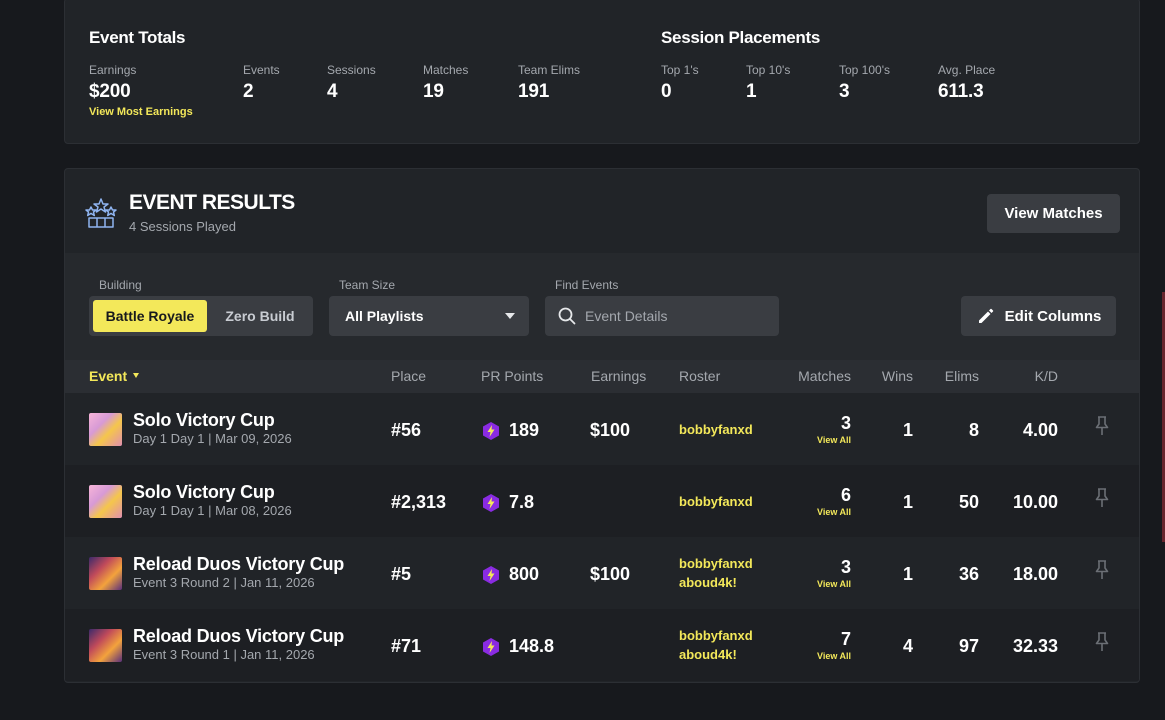 This screenshot has width=1165, height=720. I want to click on place-value: #2,313, so click(419, 502).